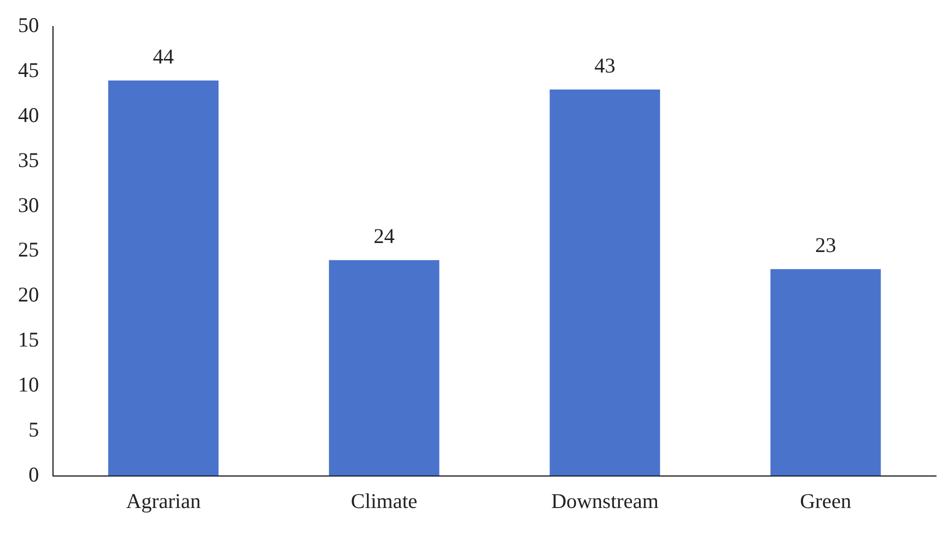  What do you see at coordinates (164, 500) in the screenshot?
I see `x-tick-label: Agrarian` at bounding box center [164, 500].